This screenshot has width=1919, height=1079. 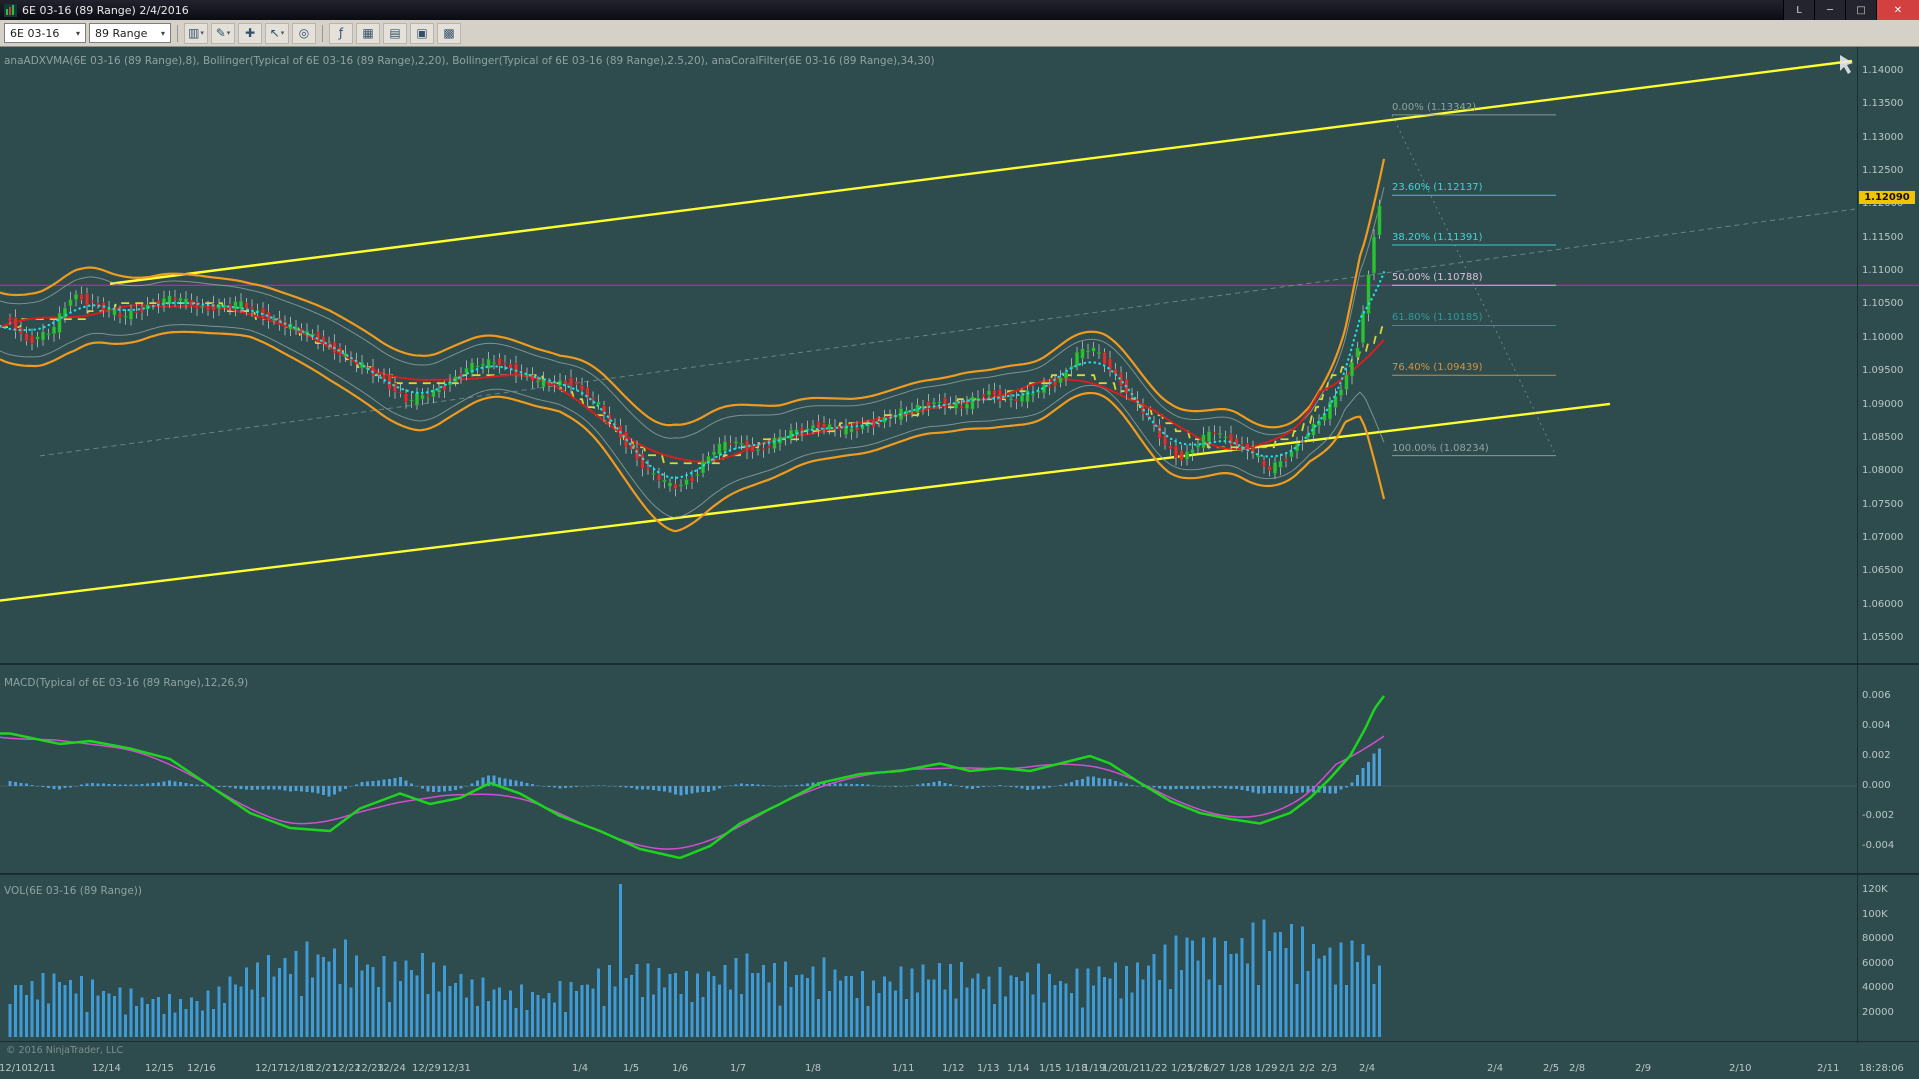 I want to click on price-axis-label: 1.05500, so click(x=1883, y=637).